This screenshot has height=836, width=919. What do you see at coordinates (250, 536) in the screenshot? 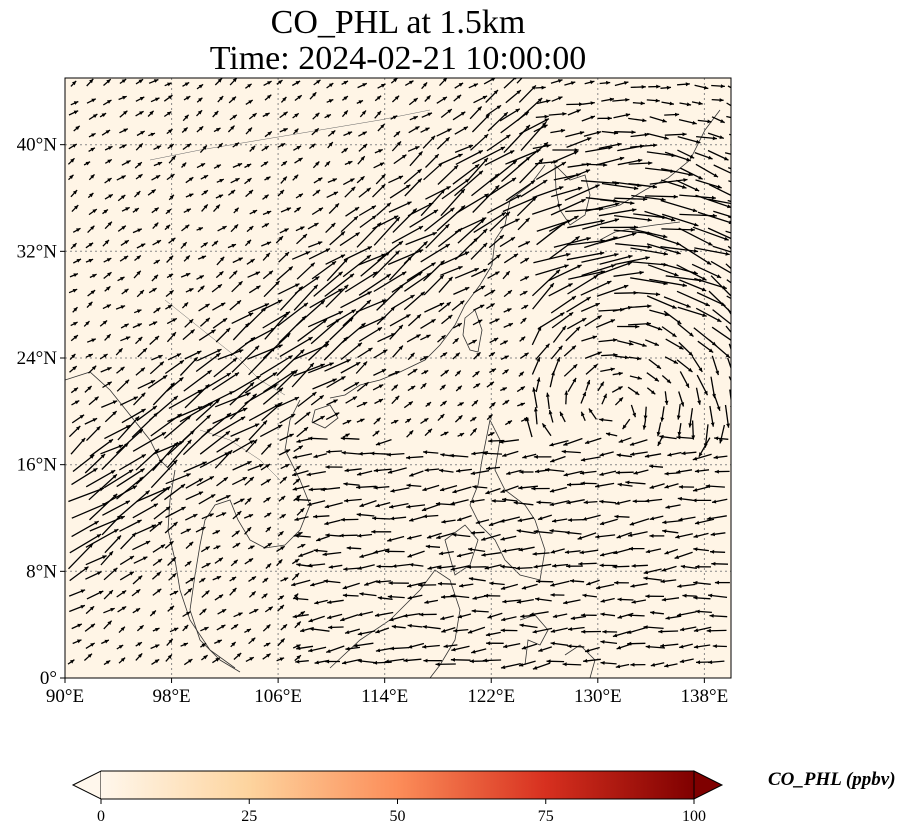
I see `indochina-coast` at bounding box center [250, 536].